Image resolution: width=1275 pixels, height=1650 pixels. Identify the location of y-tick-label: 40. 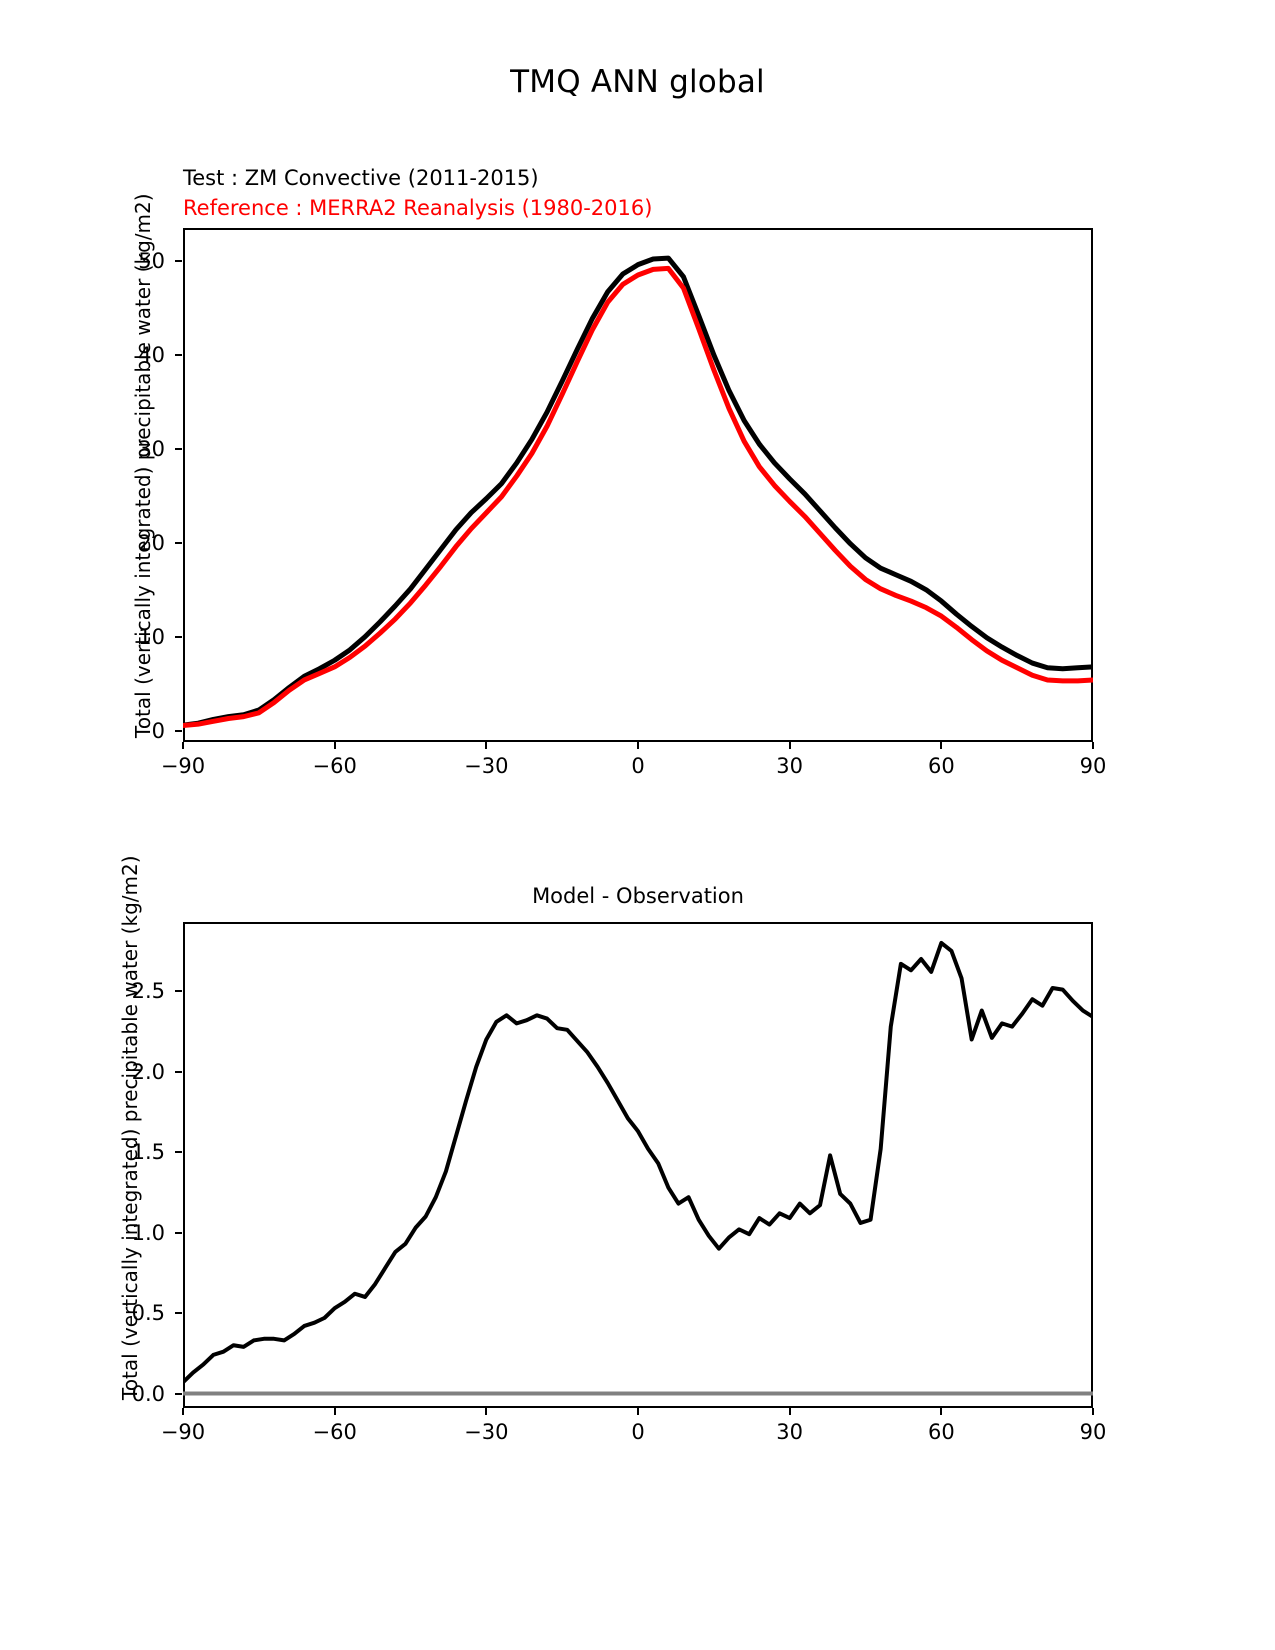
(151, 354).